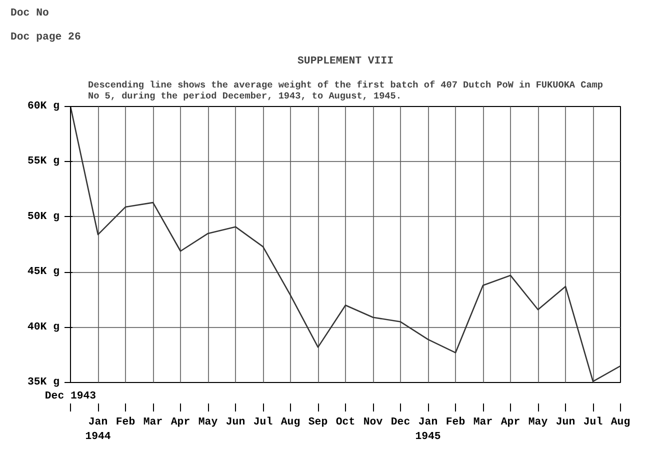 This screenshot has width=648, height=450. What do you see at coordinates (44, 106) in the screenshot?
I see `y-tick-label: 60K g` at bounding box center [44, 106].